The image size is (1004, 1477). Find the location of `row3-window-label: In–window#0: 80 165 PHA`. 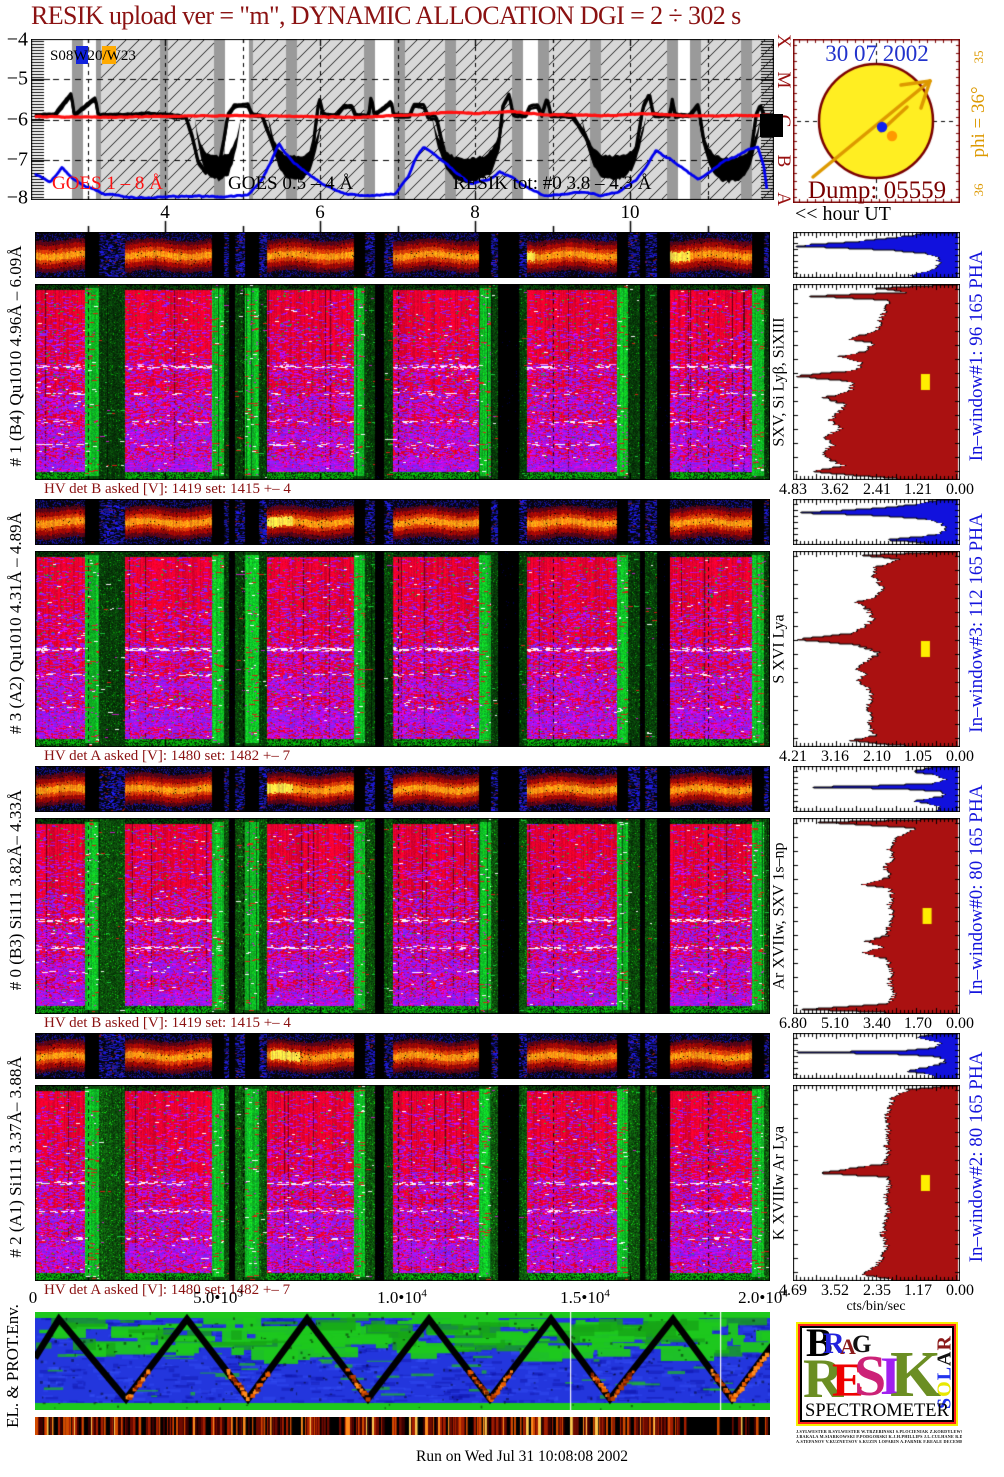

row3-window-label: In–window#0: 80 165 PHA is located at coordinates (977, 890).